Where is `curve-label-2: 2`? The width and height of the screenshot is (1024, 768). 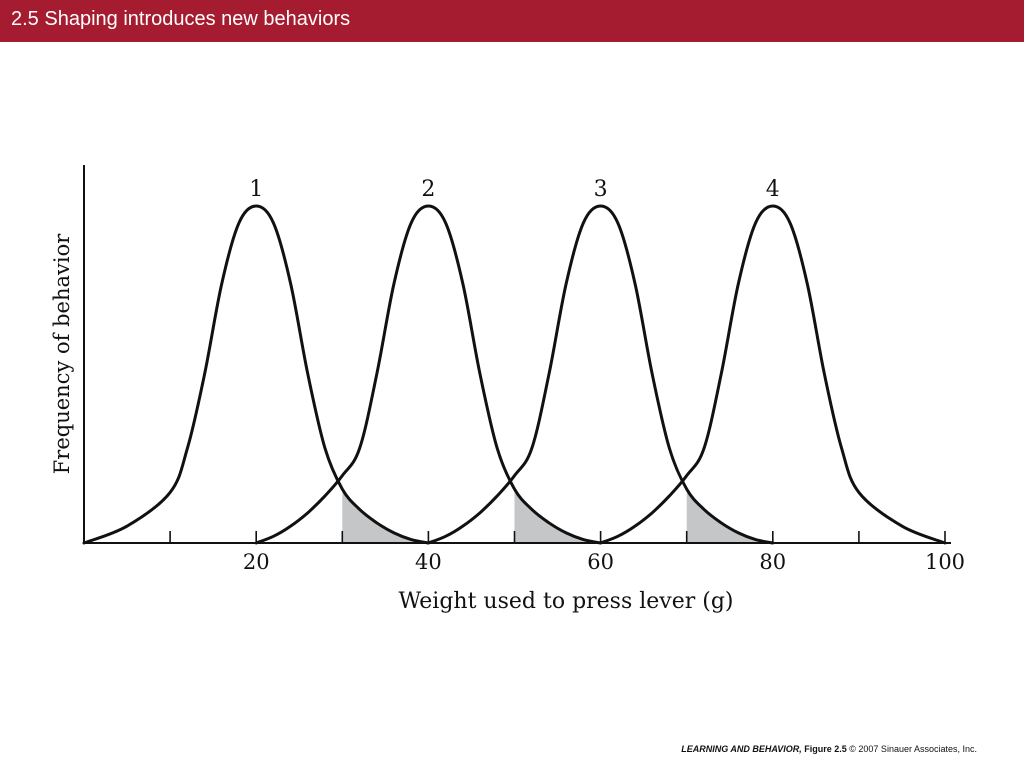
curve-label-2: 2 is located at coordinates (428, 189).